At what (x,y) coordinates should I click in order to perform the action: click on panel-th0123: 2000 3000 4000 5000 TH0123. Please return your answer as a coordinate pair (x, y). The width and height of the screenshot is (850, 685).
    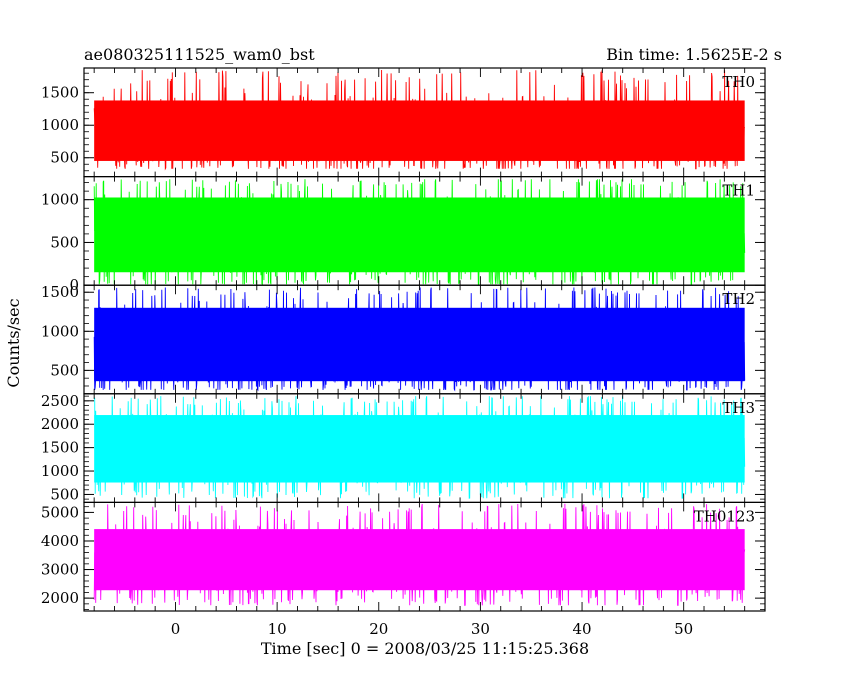
    Looking at the image, I should click on (403, 556).